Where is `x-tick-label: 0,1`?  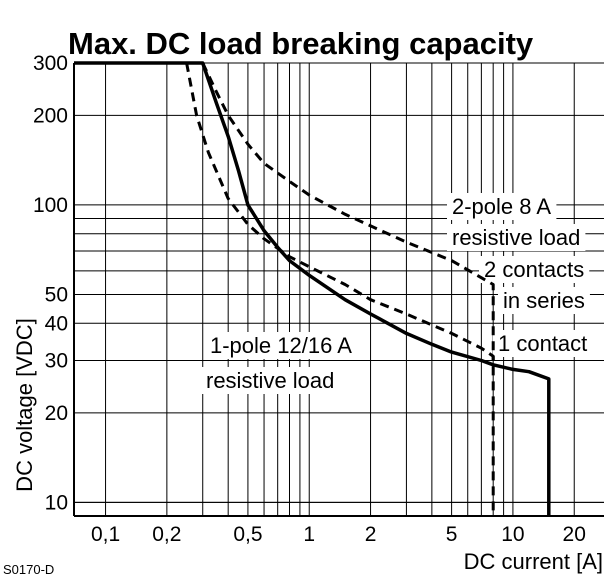 x-tick-label: 0,1 is located at coordinates (105, 534).